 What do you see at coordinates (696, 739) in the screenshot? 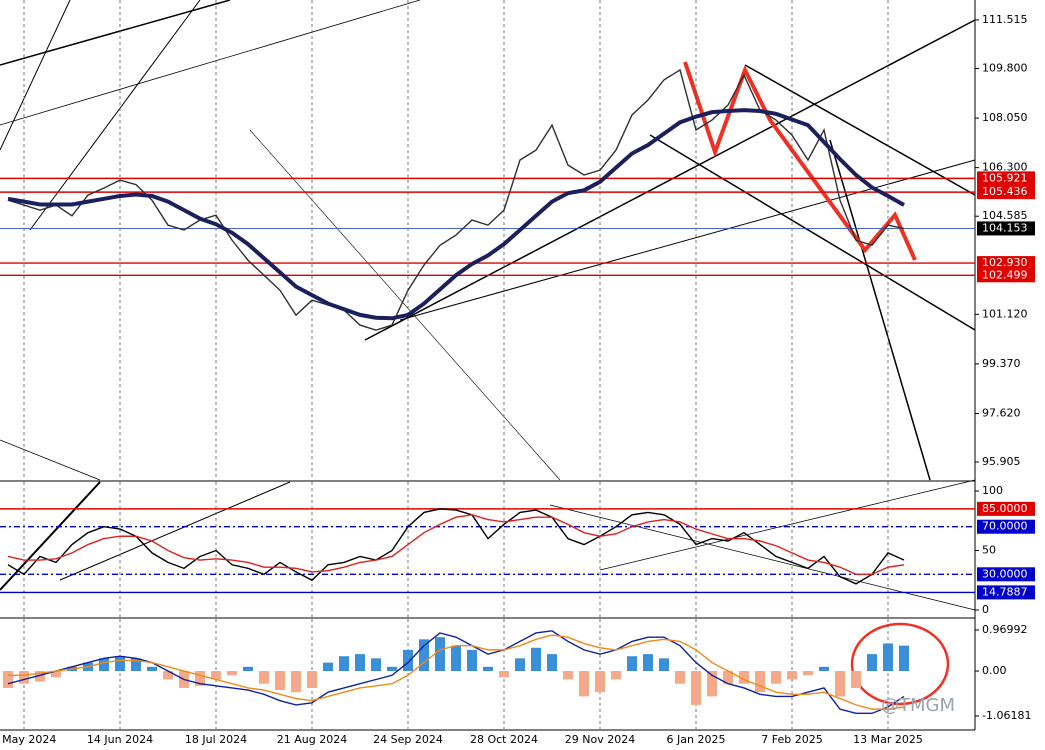
I see `x-tick-label: 6 Jan 2025` at bounding box center [696, 739].